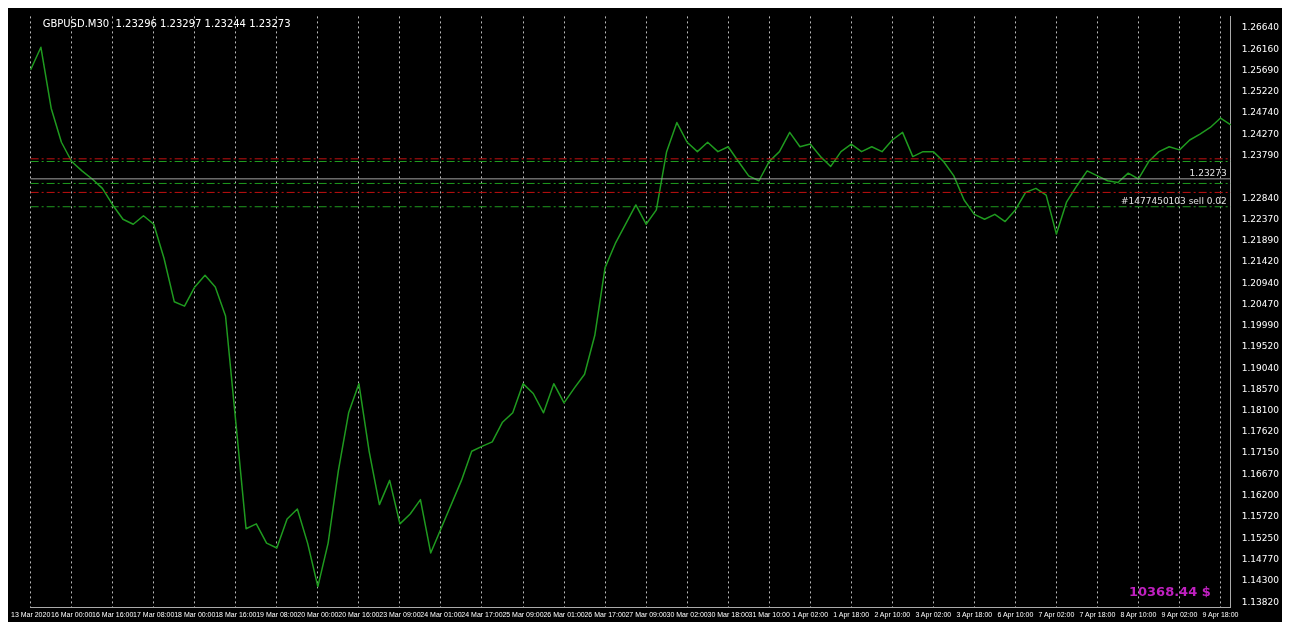 Image resolution: width=1290 pixels, height=630 pixels. What do you see at coordinates (1260, 325) in the screenshot?
I see `y-tick-label: 1.19990` at bounding box center [1260, 325].